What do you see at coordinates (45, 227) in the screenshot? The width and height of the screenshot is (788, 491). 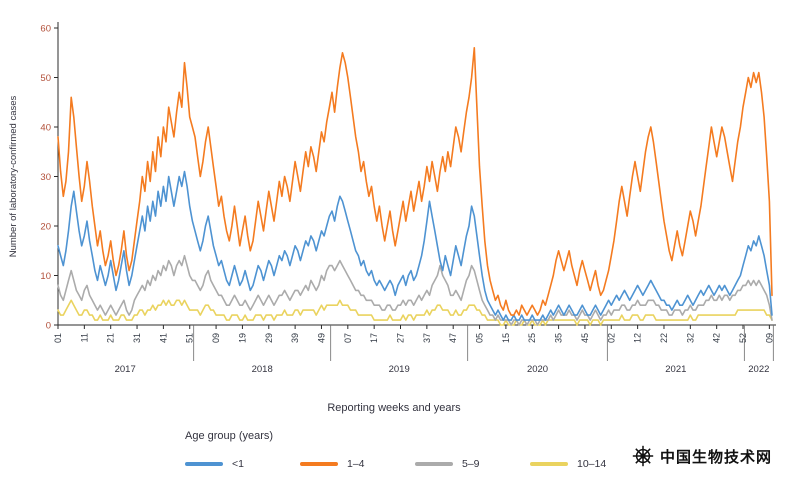 I see `y-tick-label: 20` at bounding box center [45, 227].